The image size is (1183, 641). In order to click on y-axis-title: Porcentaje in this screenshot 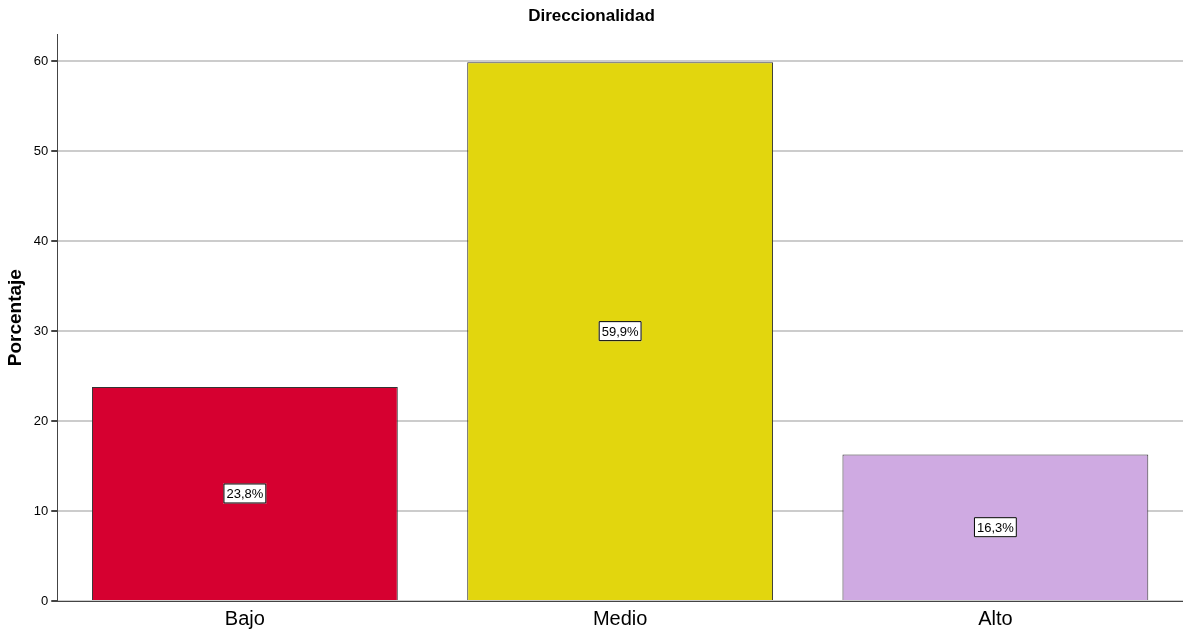, I will do `click(14, 318)`.